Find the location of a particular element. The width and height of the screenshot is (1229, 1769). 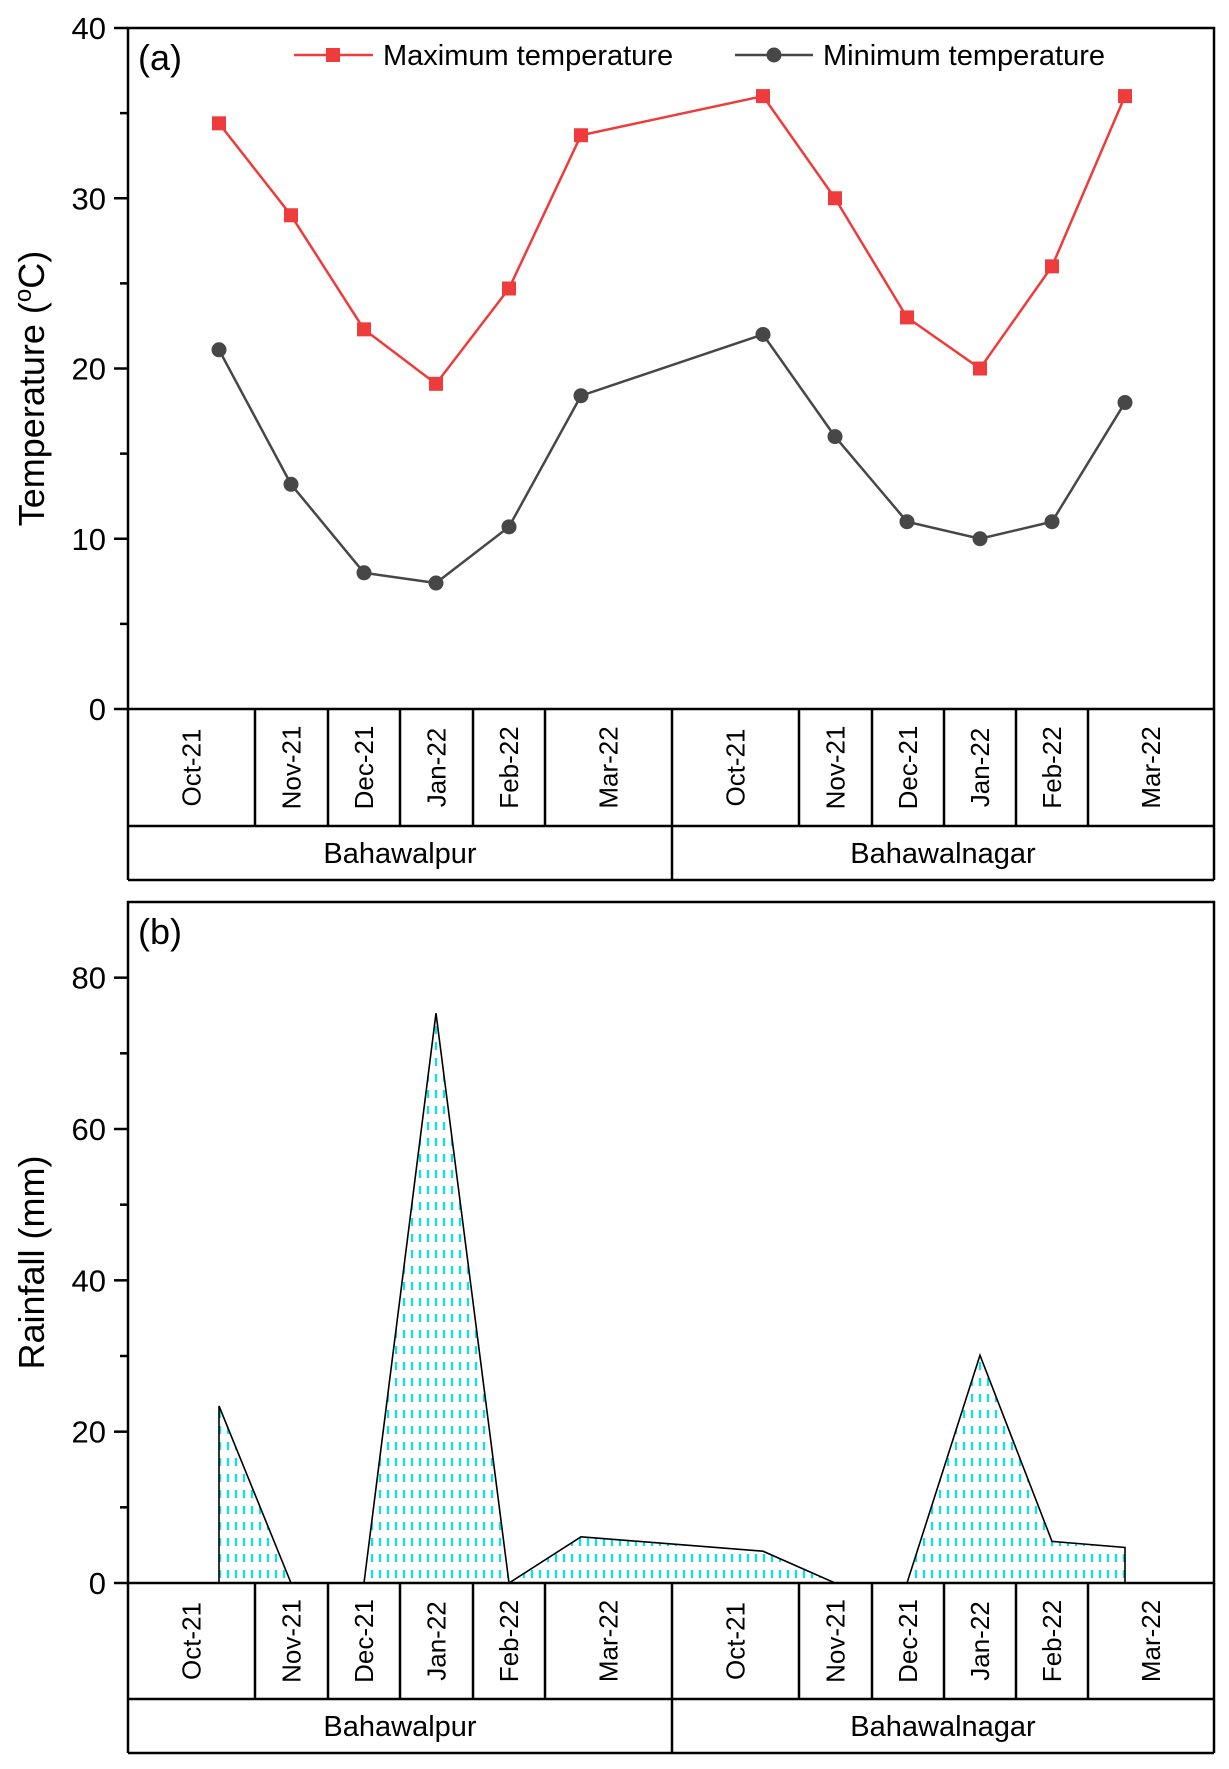

y-tick-label: 60 is located at coordinates (89, 1129).